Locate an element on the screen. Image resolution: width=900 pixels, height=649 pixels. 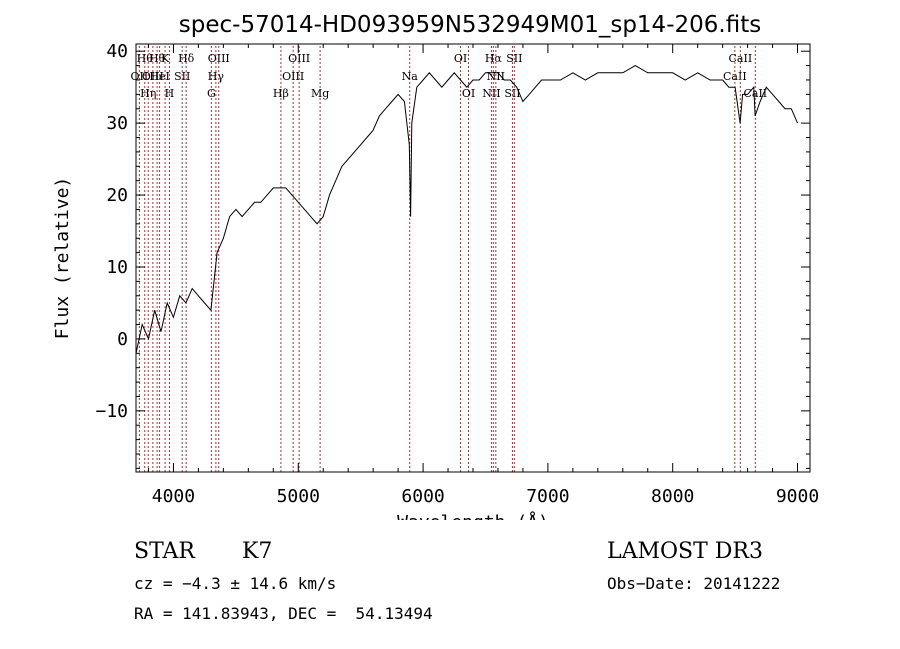
y-tick-label: 0 is located at coordinates (122, 339).